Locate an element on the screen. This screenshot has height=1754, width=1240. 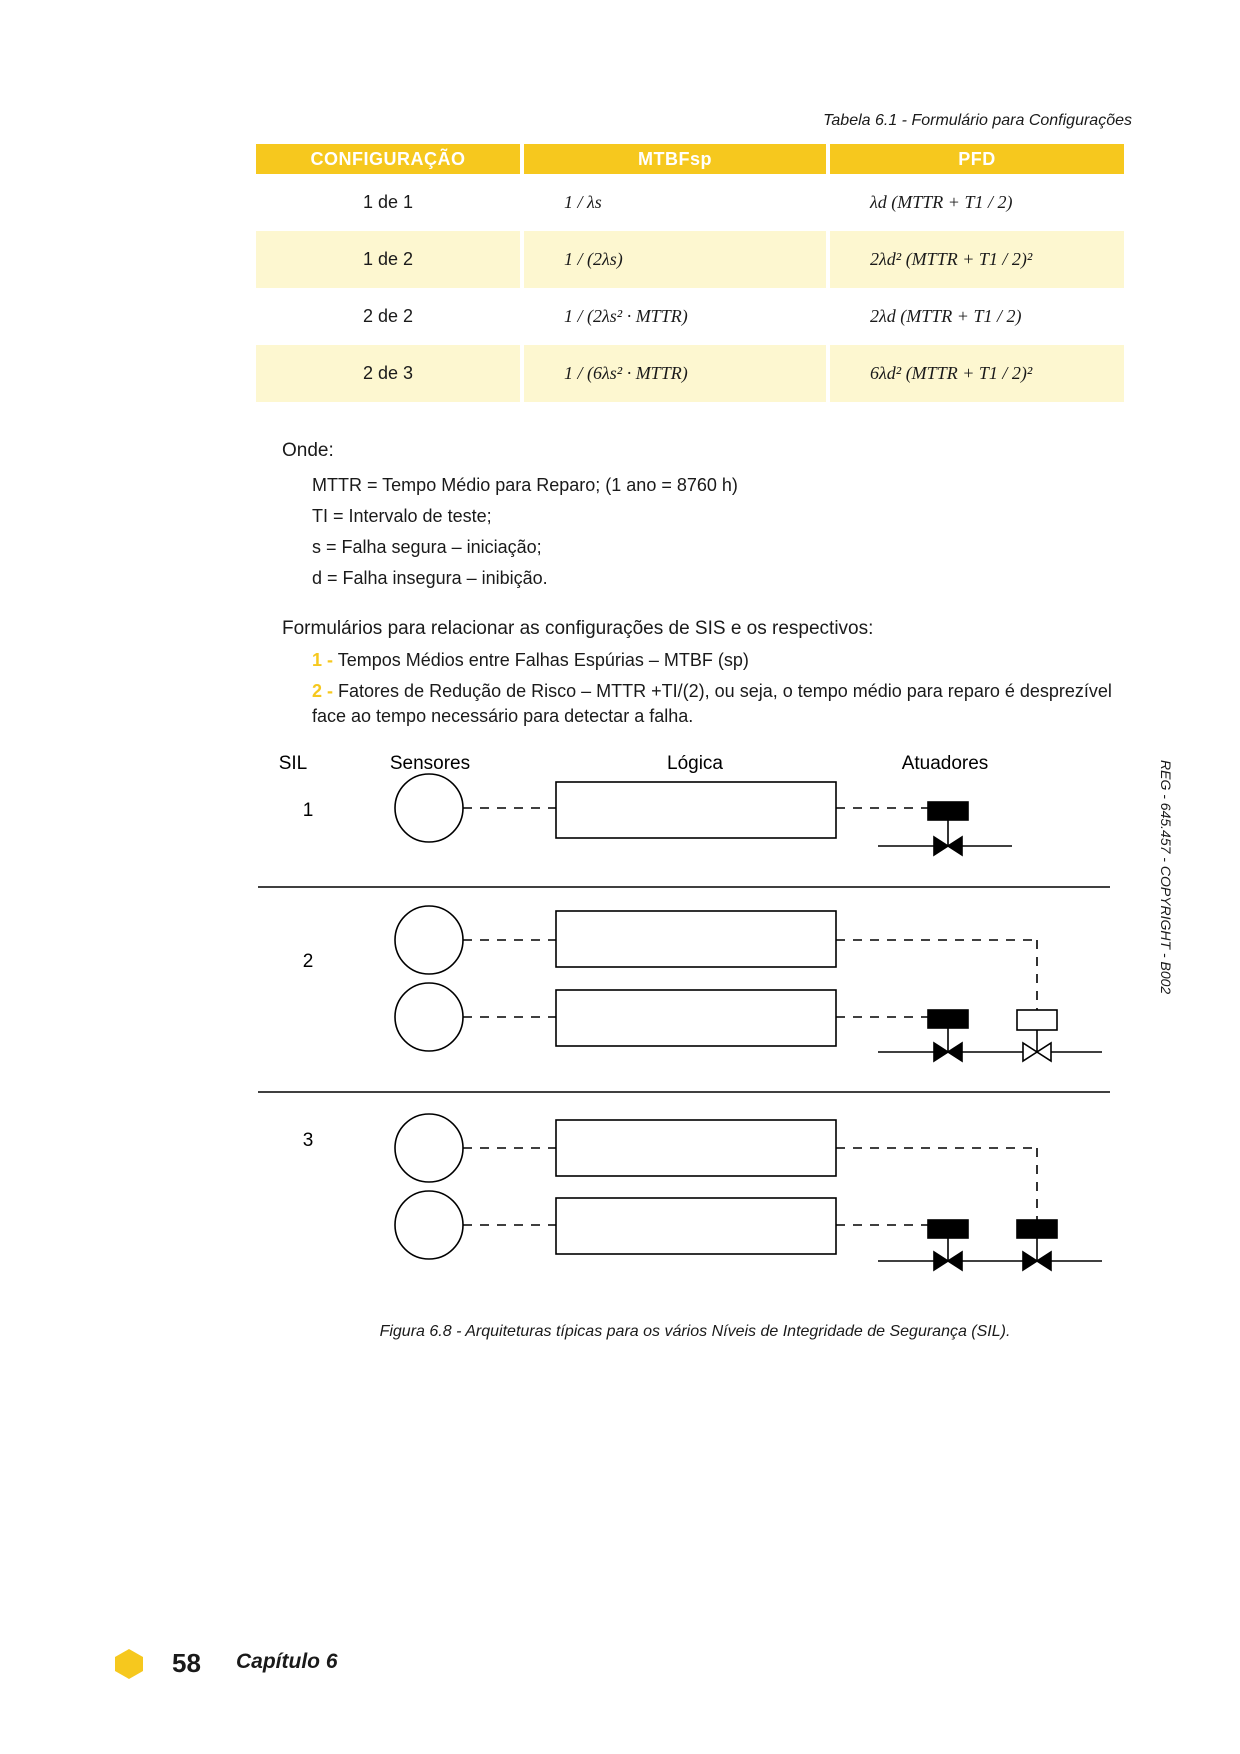
config-cell: 1 de 2 is located at coordinates (388, 259).